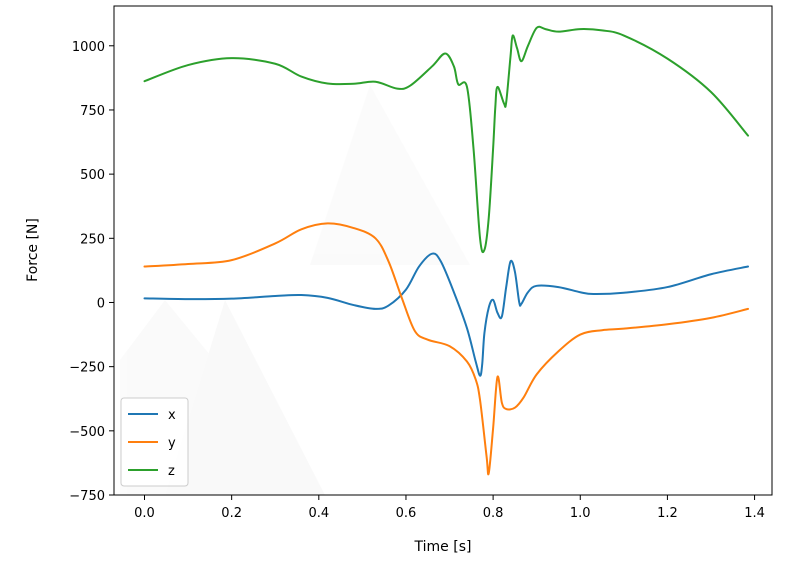 This screenshot has height=565, width=800. Describe the element at coordinates (406, 513) in the screenshot. I see `x-tick-label: 0.6` at that location.